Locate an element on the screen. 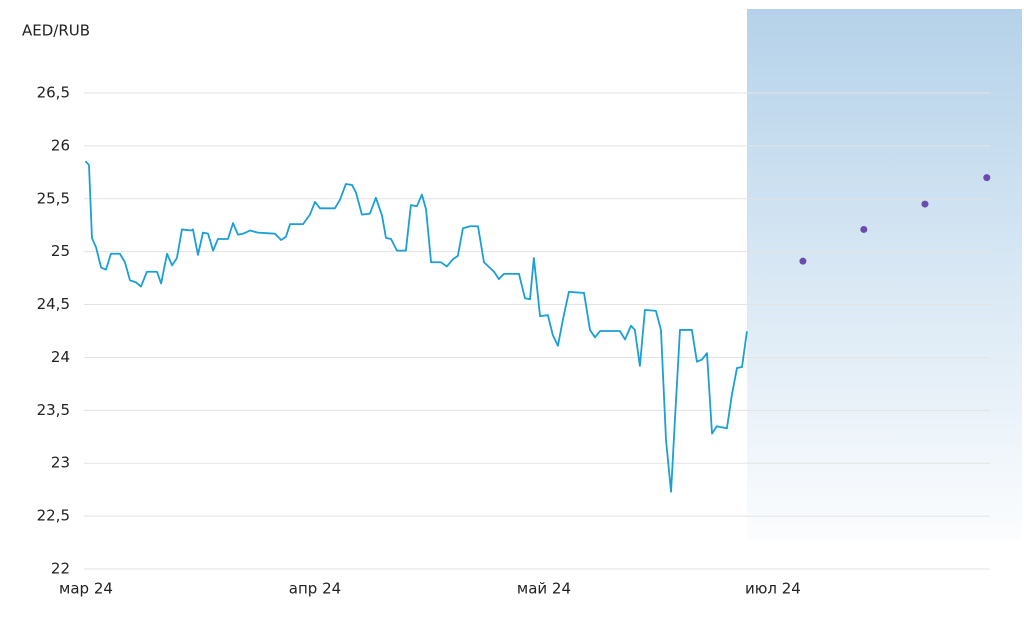  y-tick-label: 23,5 is located at coordinates (53, 410).